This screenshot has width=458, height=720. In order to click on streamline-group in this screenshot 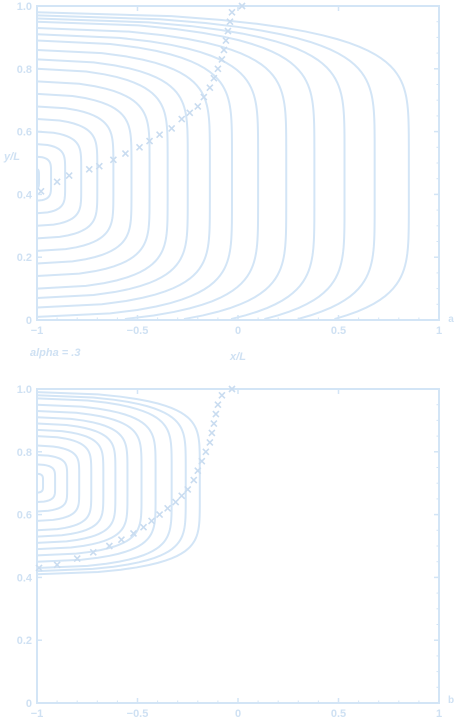, I will do `click(118, 483)`.